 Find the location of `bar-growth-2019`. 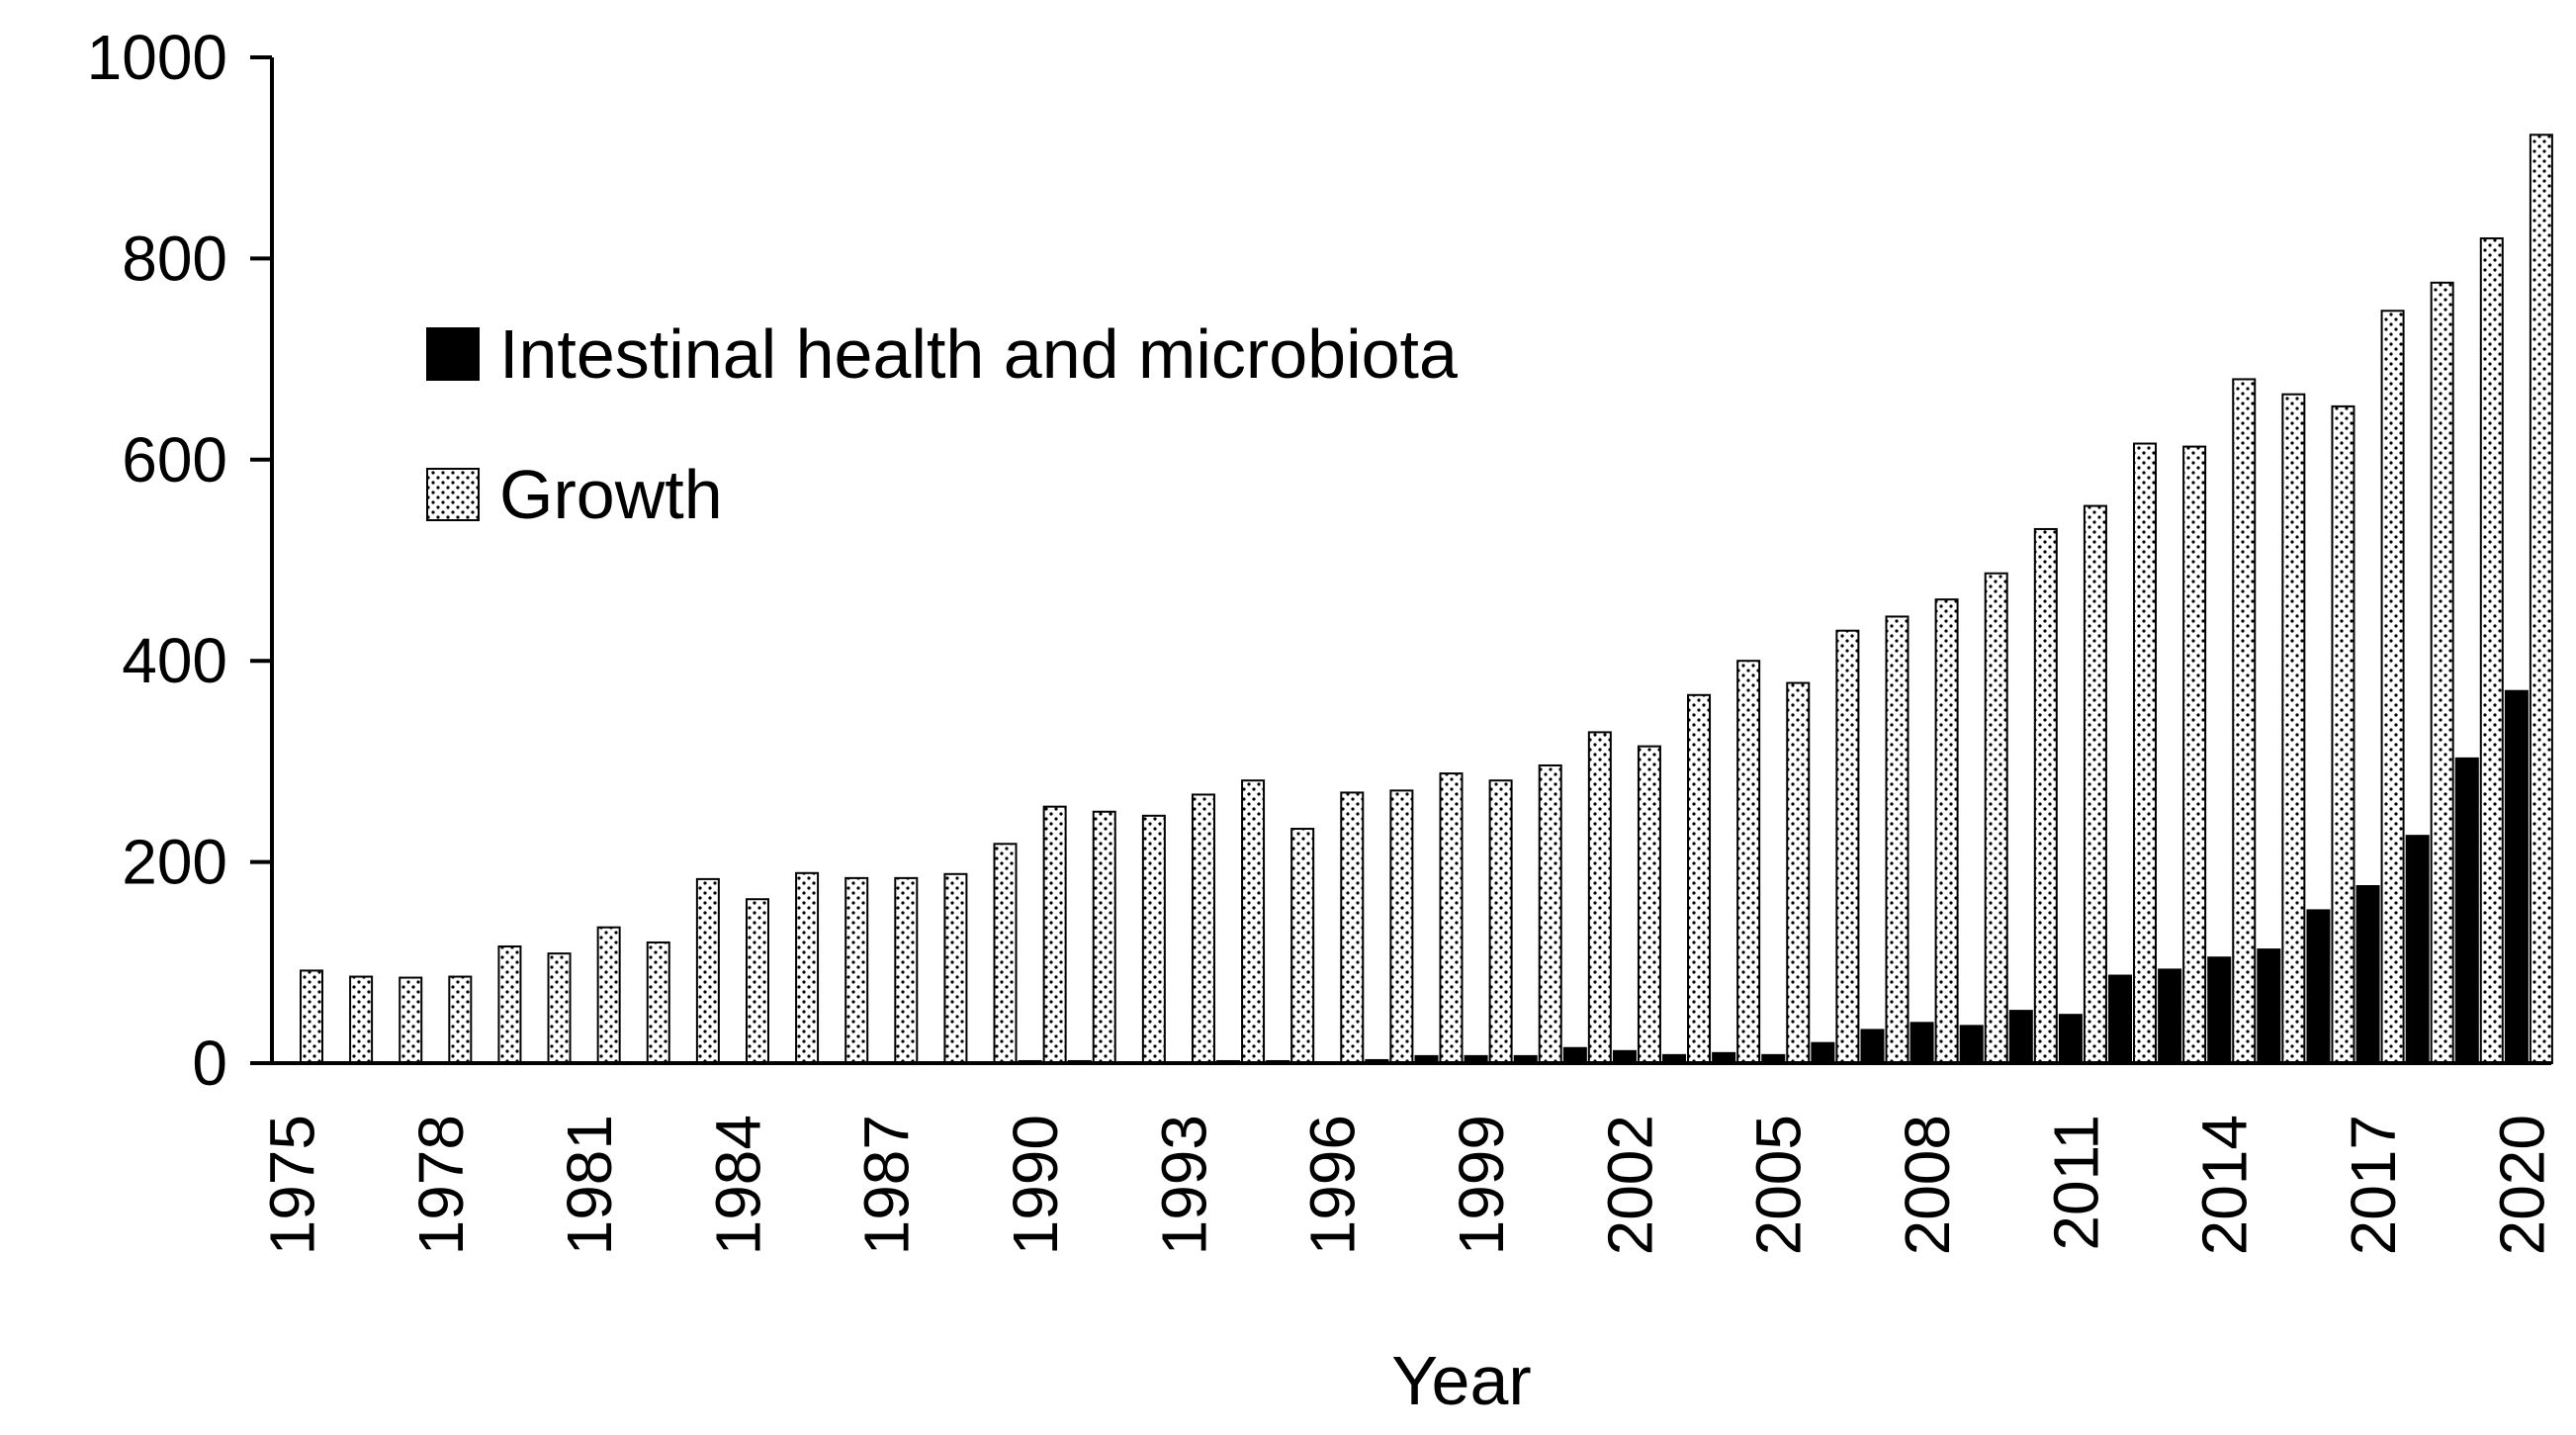

bar-growth-2019 is located at coordinates (2491, 650).